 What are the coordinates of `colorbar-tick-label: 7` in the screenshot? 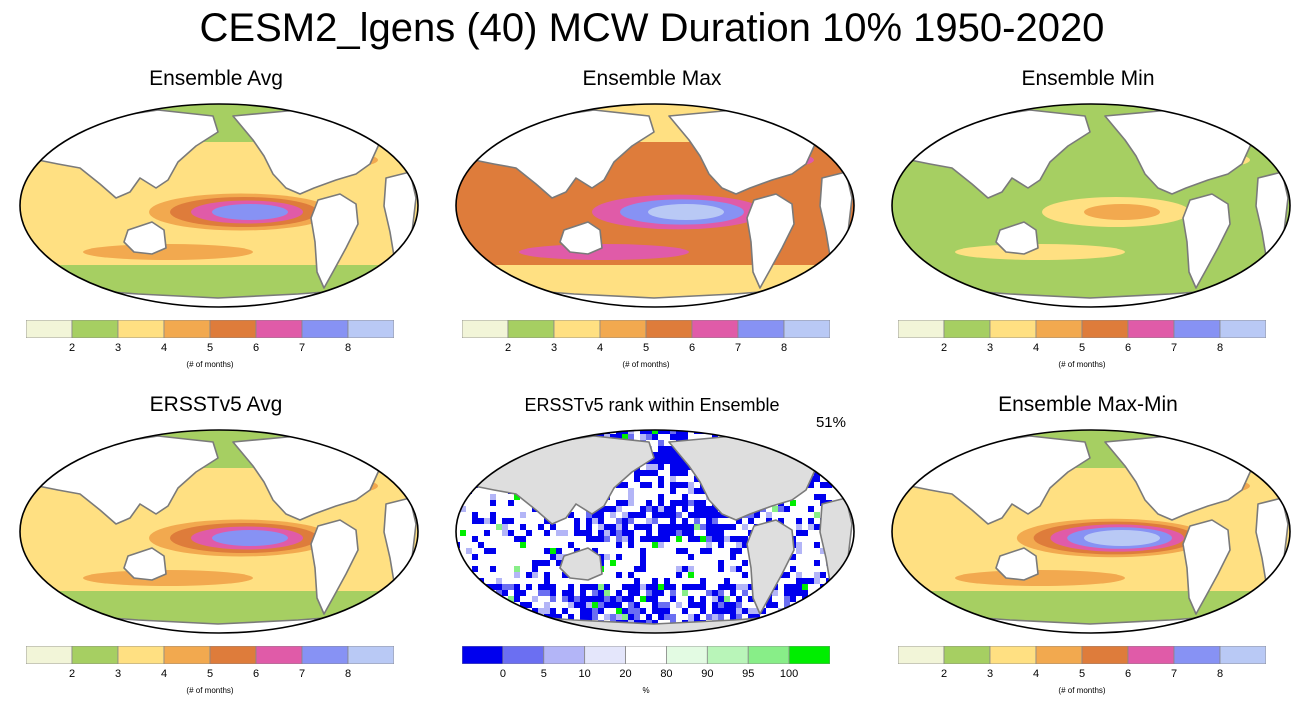 It's located at (302, 674).